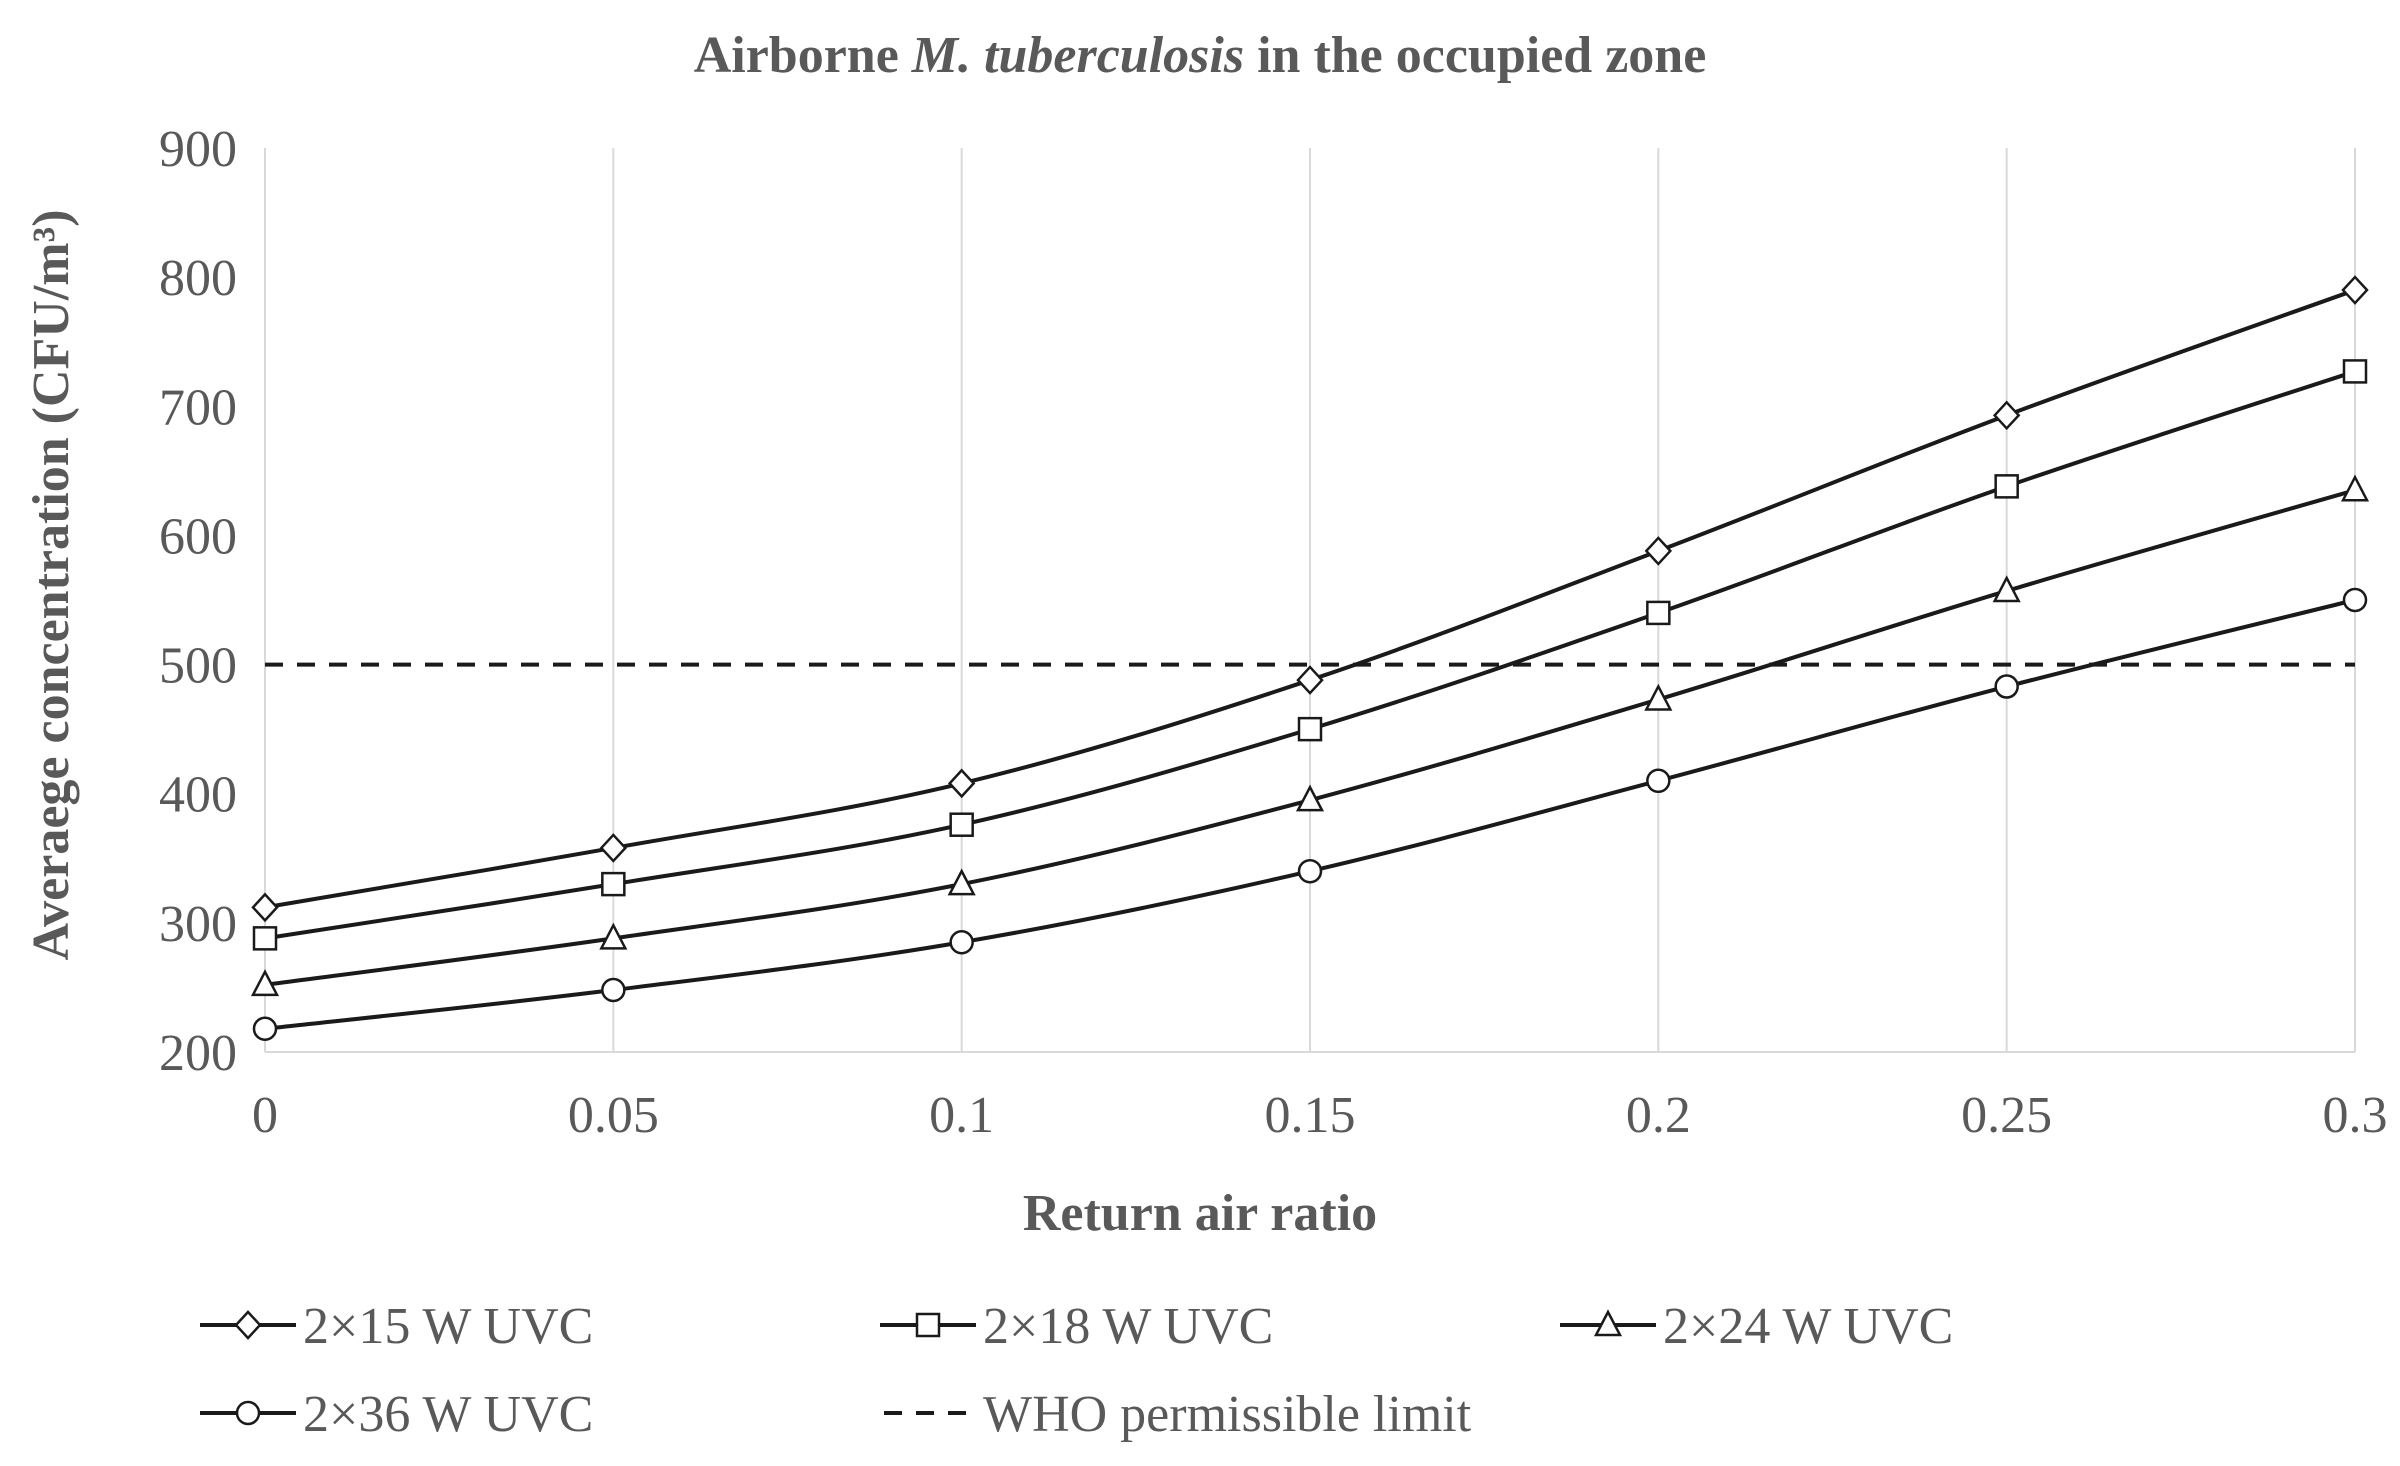  I want to click on legend-label: WHO permissible limit, so click(1227, 1414).